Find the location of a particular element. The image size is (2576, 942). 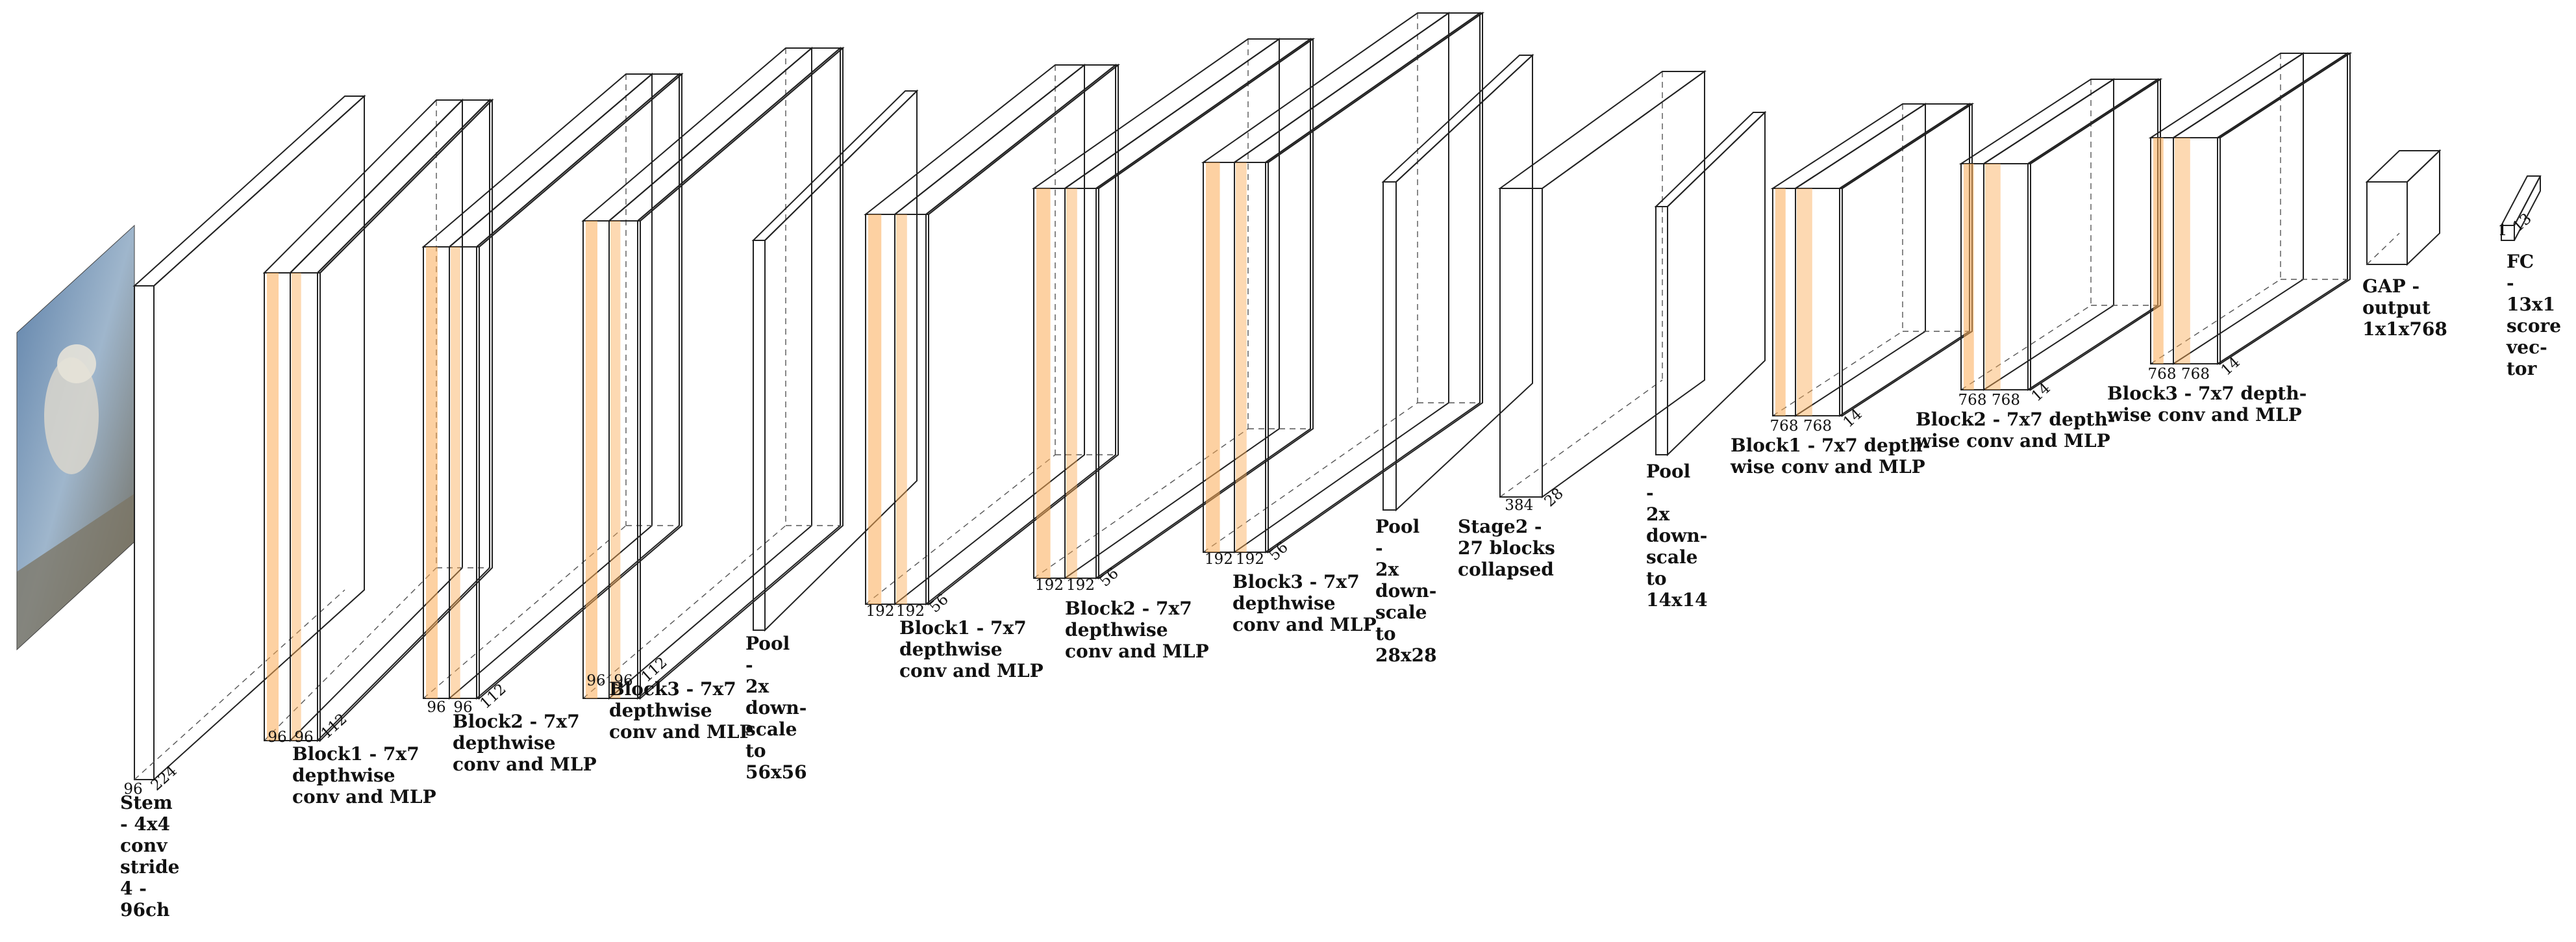

layer-caption-line: 13x1 is located at coordinates (2531, 304).